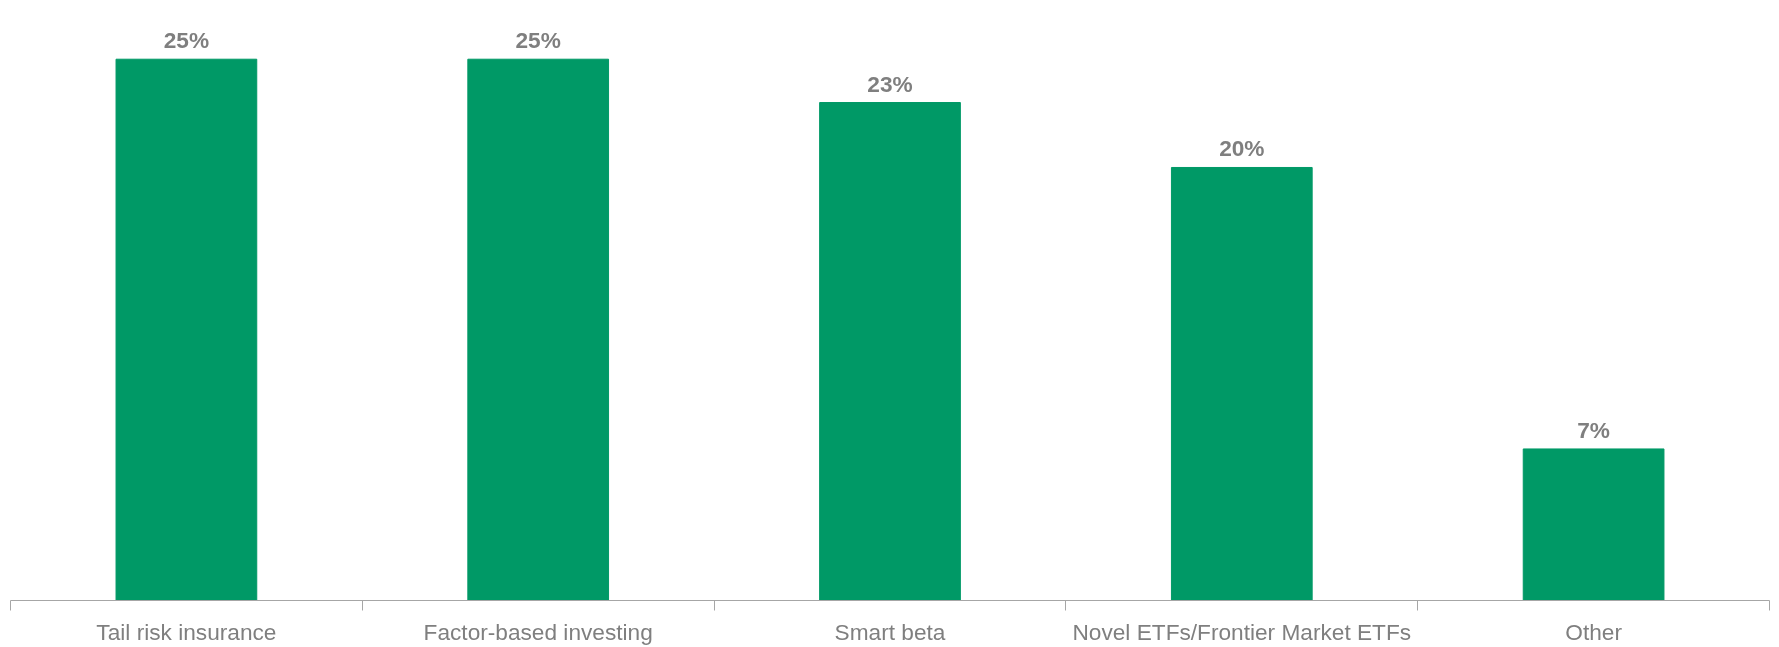 The height and width of the screenshot is (647, 1779). I want to click on data-label: 7%, so click(1593, 429).